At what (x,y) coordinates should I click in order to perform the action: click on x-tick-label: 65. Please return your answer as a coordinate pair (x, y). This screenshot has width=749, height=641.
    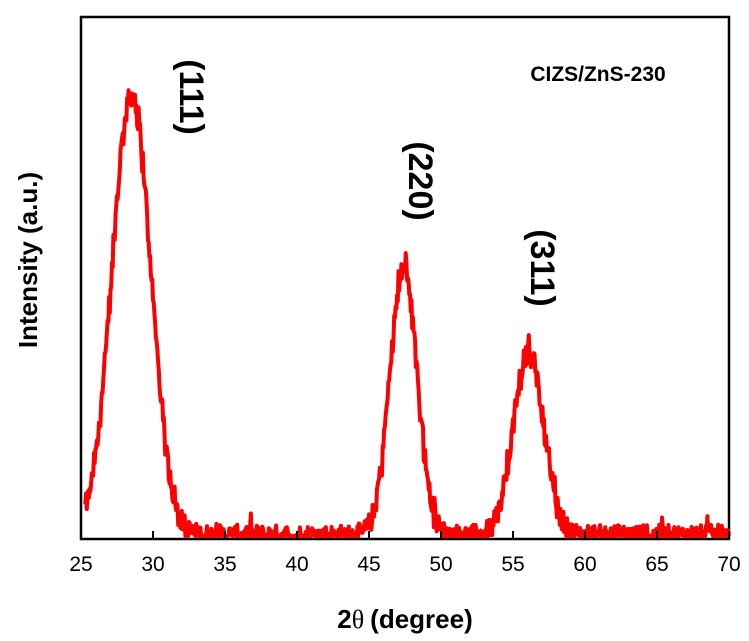
    Looking at the image, I should click on (656, 564).